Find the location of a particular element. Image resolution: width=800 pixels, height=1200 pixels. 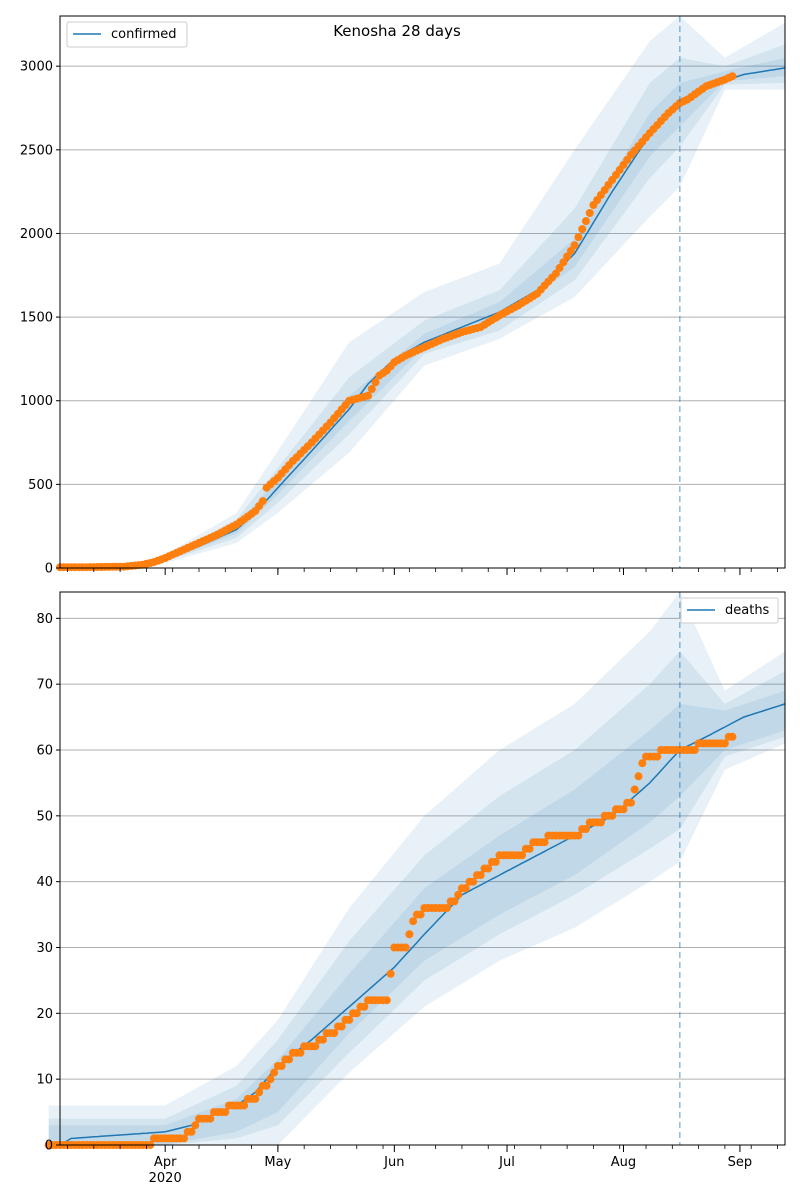

confirmed-y-ticks: 0 500 1000 1500 2000 2500 3000 is located at coordinates (40, 318).